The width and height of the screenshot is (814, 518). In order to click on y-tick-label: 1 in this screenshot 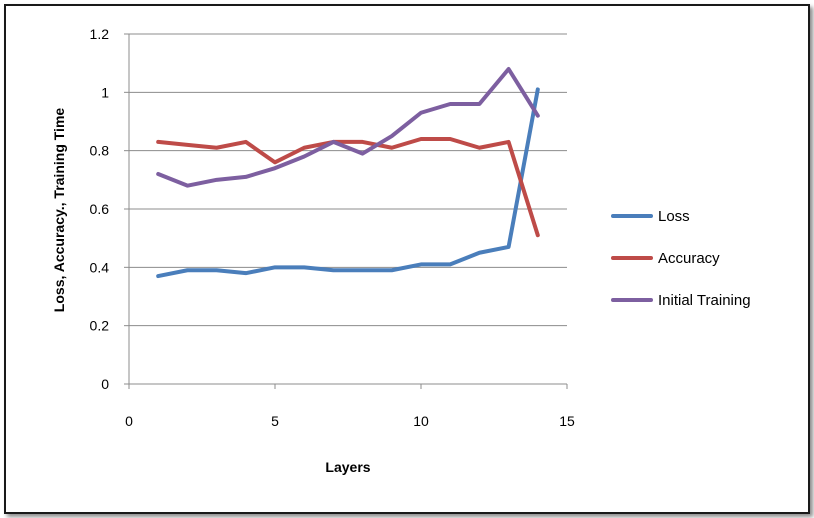, I will do `click(105, 92)`.